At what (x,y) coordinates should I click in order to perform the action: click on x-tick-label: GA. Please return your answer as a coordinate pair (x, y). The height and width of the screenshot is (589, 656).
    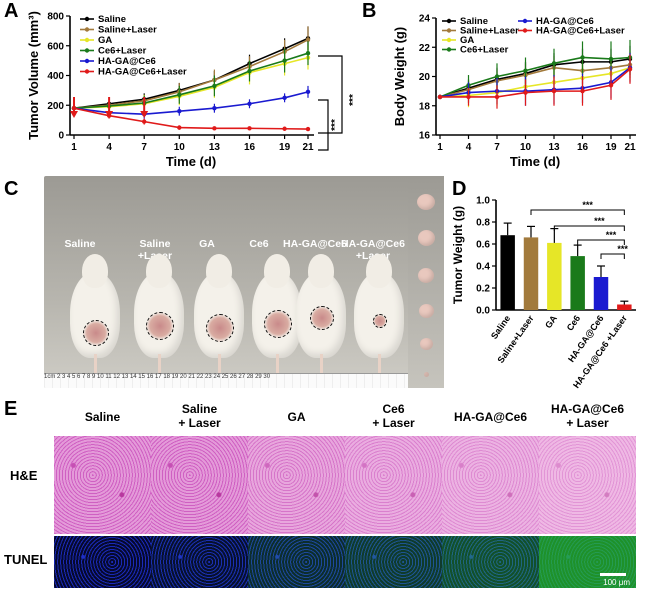
    Looking at the image, I should click on (551, 321).